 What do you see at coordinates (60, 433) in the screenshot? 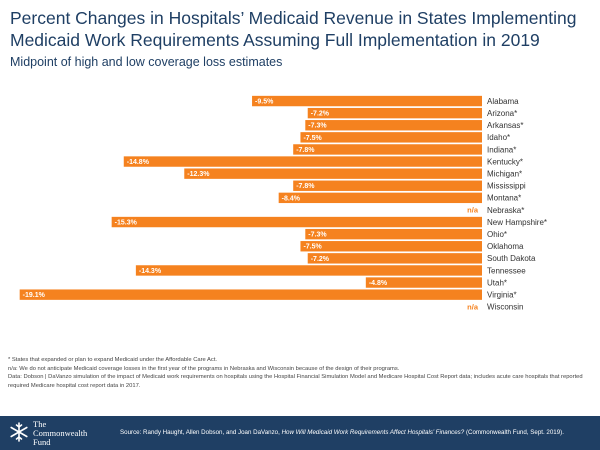
I see `logo-line-2: Commonwealth` at bounding box center [60, 433].